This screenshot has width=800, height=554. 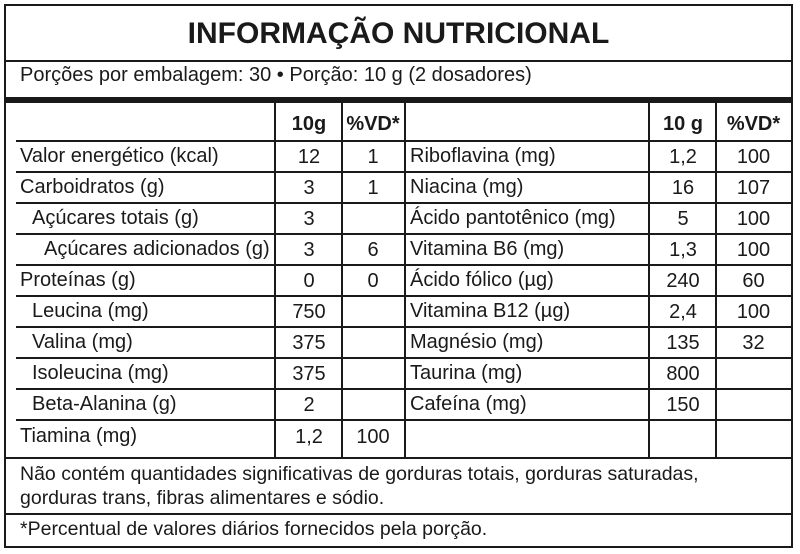 I want to click on nutrient-name: Magnésio (mg), so click(x=477, y=342).